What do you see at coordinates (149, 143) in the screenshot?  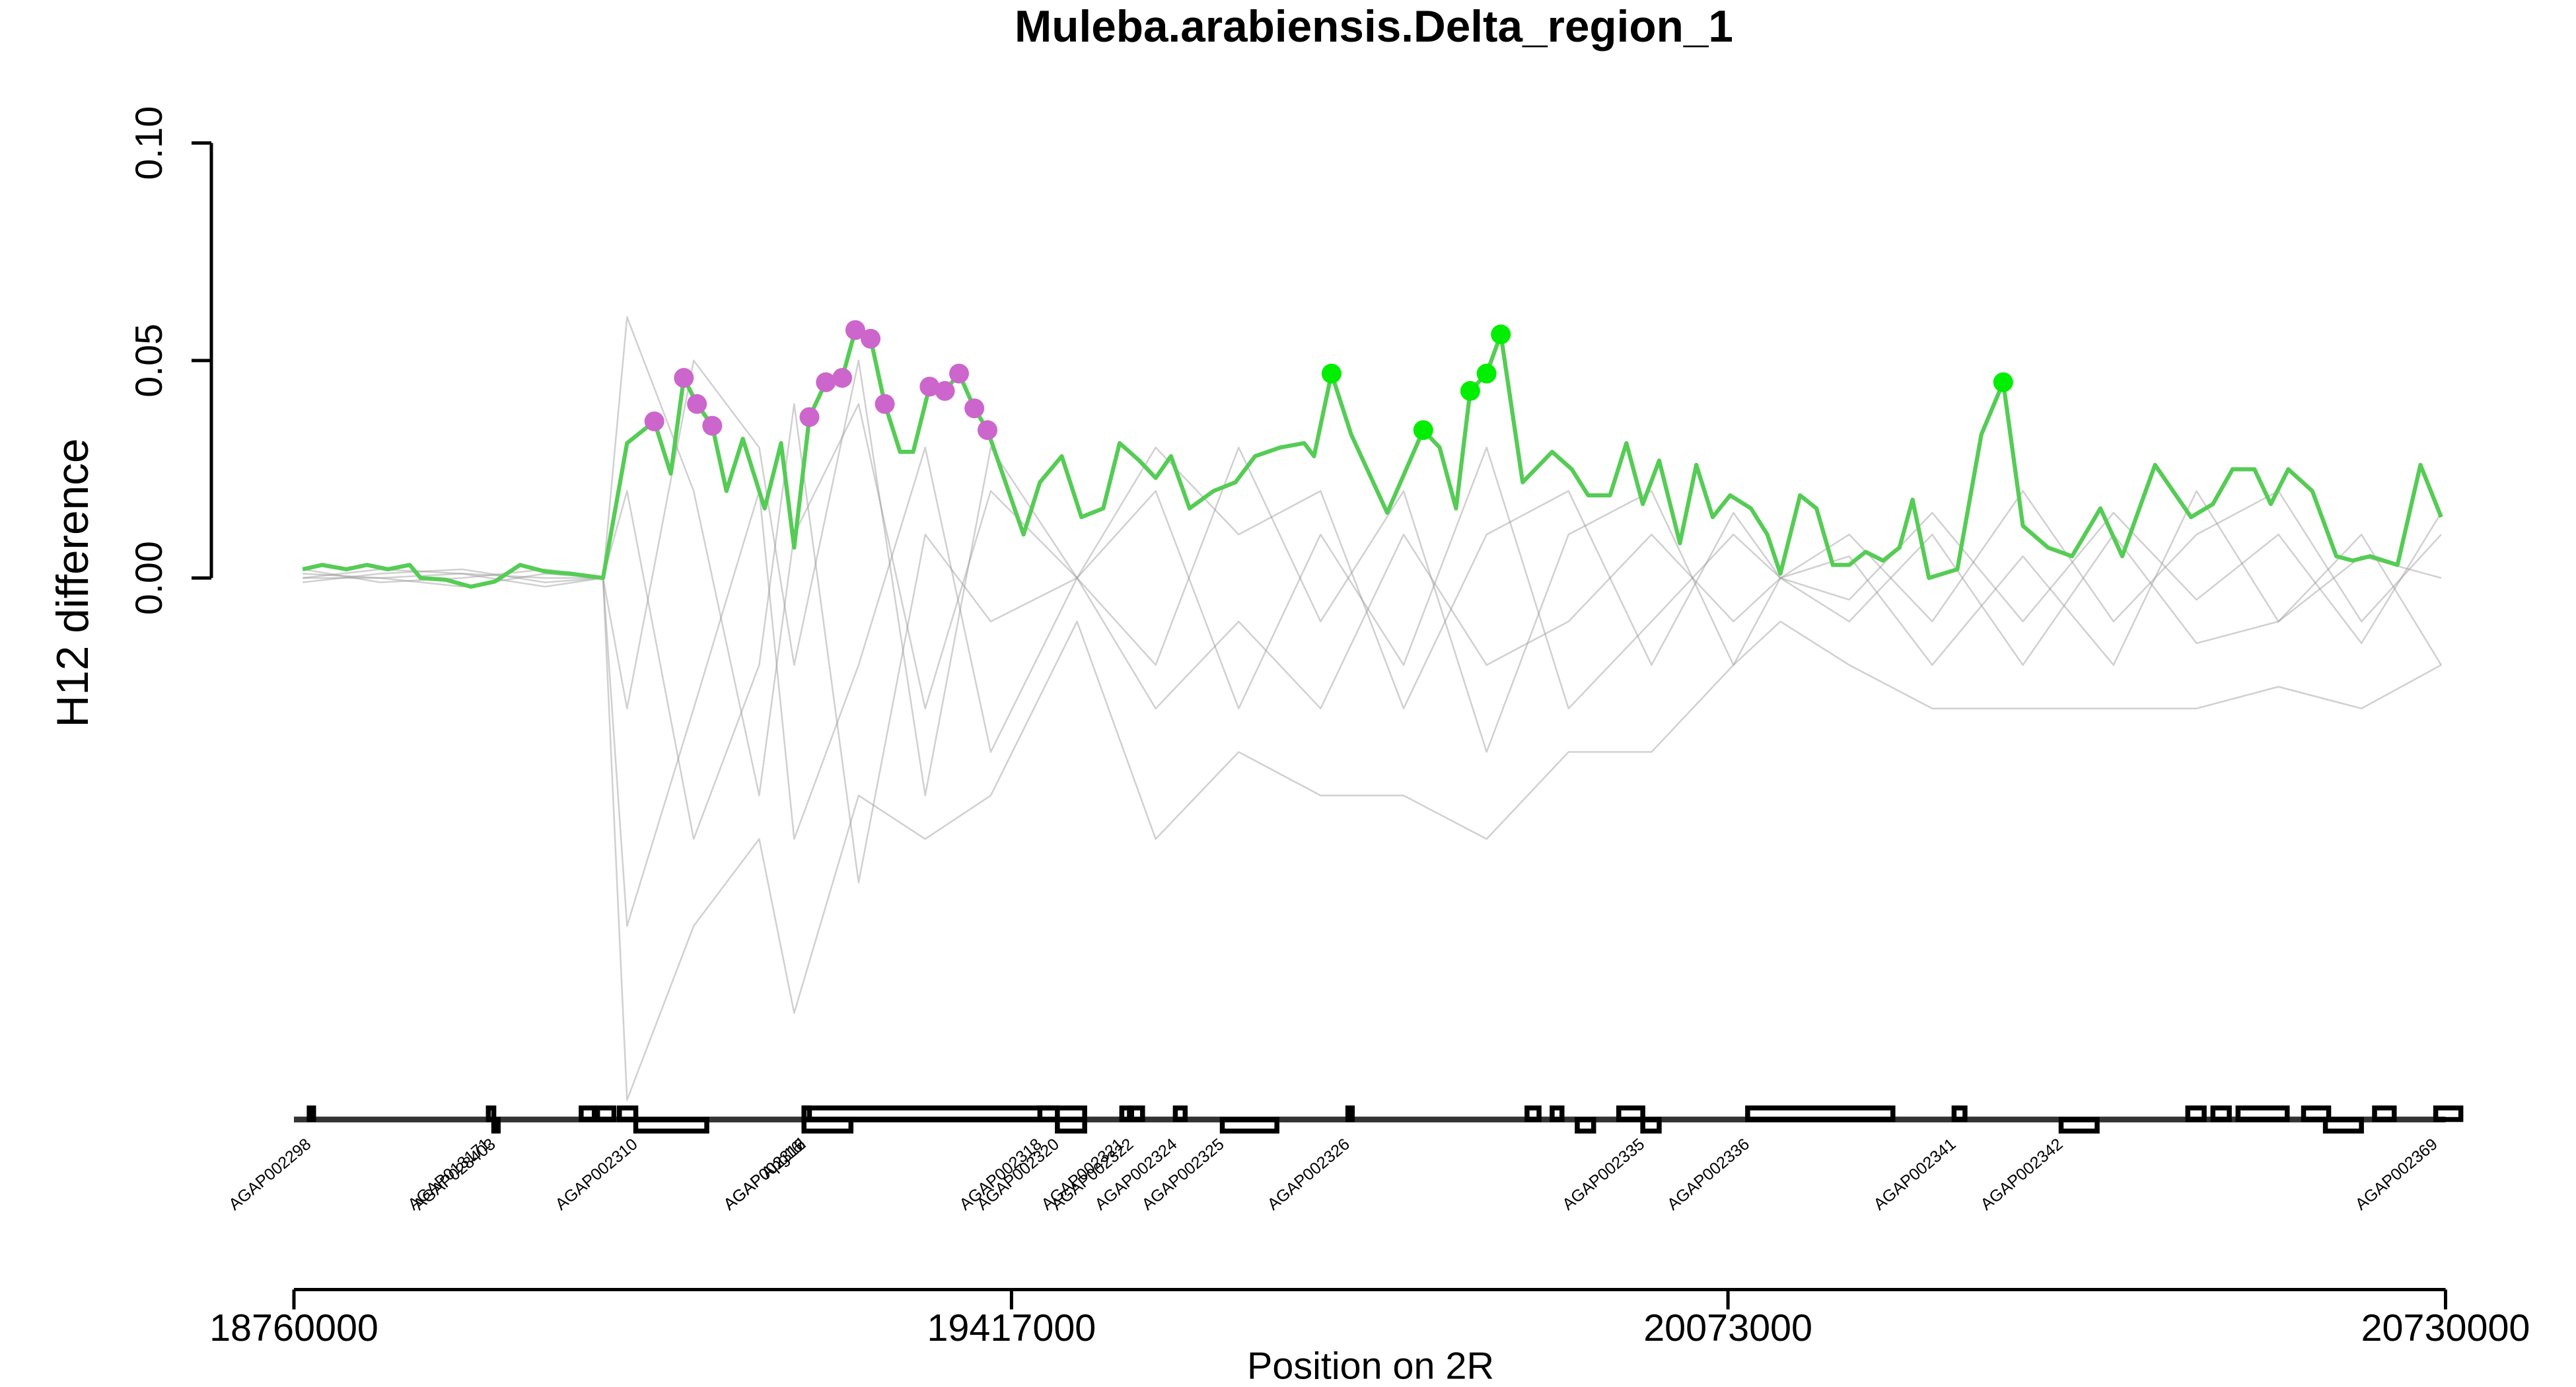 I see `y-tick-label: 0.10` at bounding box center [149, 143].